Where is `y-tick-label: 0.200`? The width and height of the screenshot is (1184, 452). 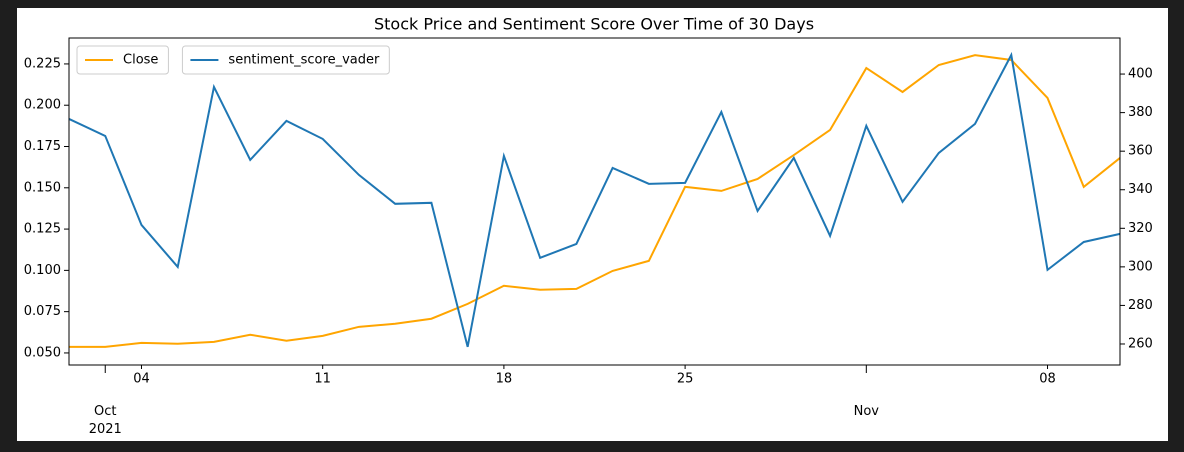 y-tick-label: 0.200 is located at coordinates (42, 105).